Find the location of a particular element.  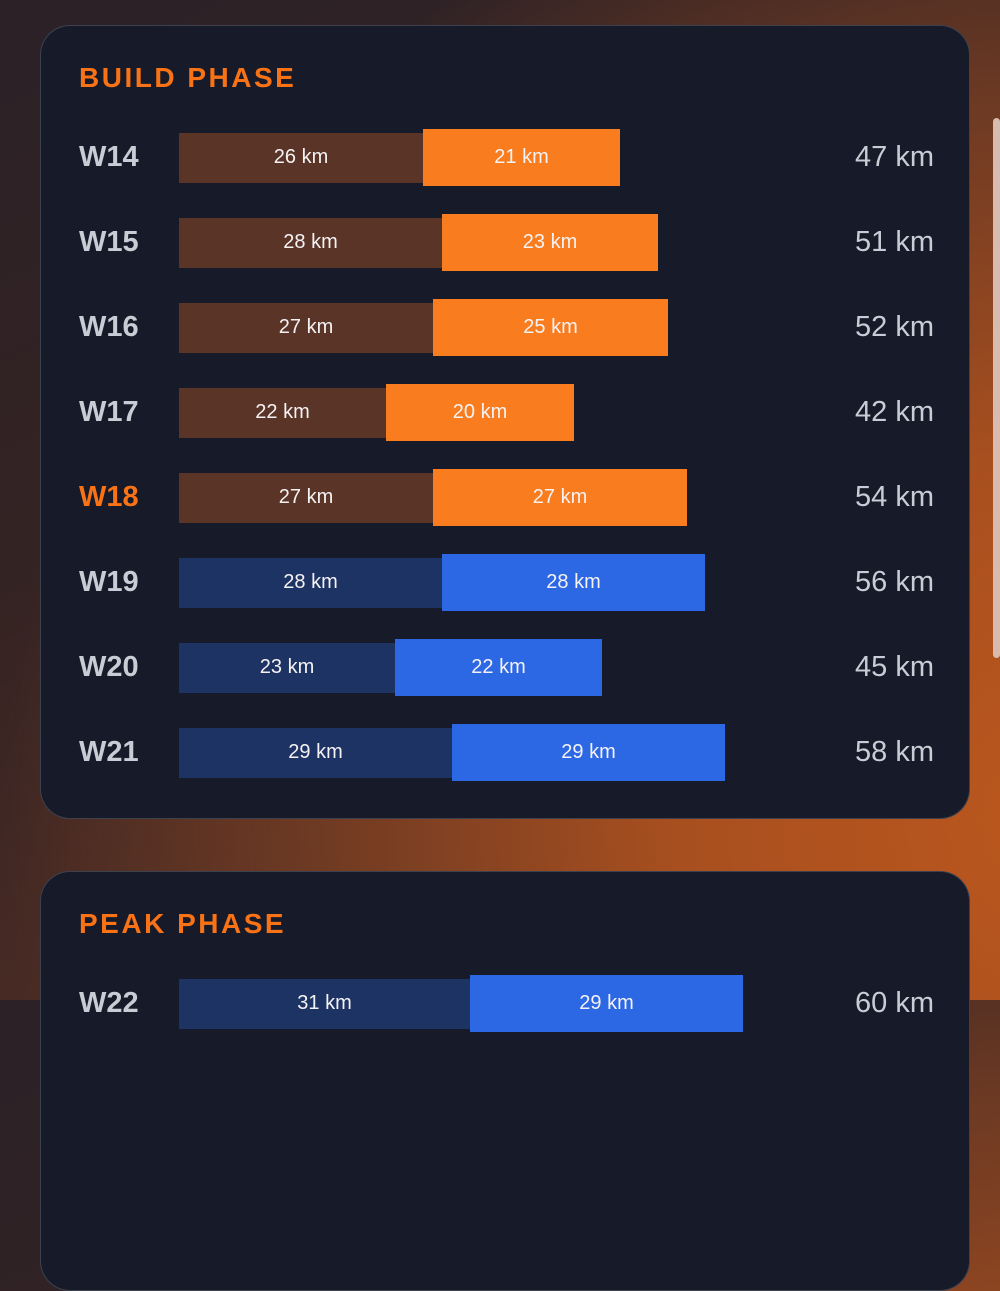

first-run-bar-segment: 23 km is located at coordinates (287, 667).